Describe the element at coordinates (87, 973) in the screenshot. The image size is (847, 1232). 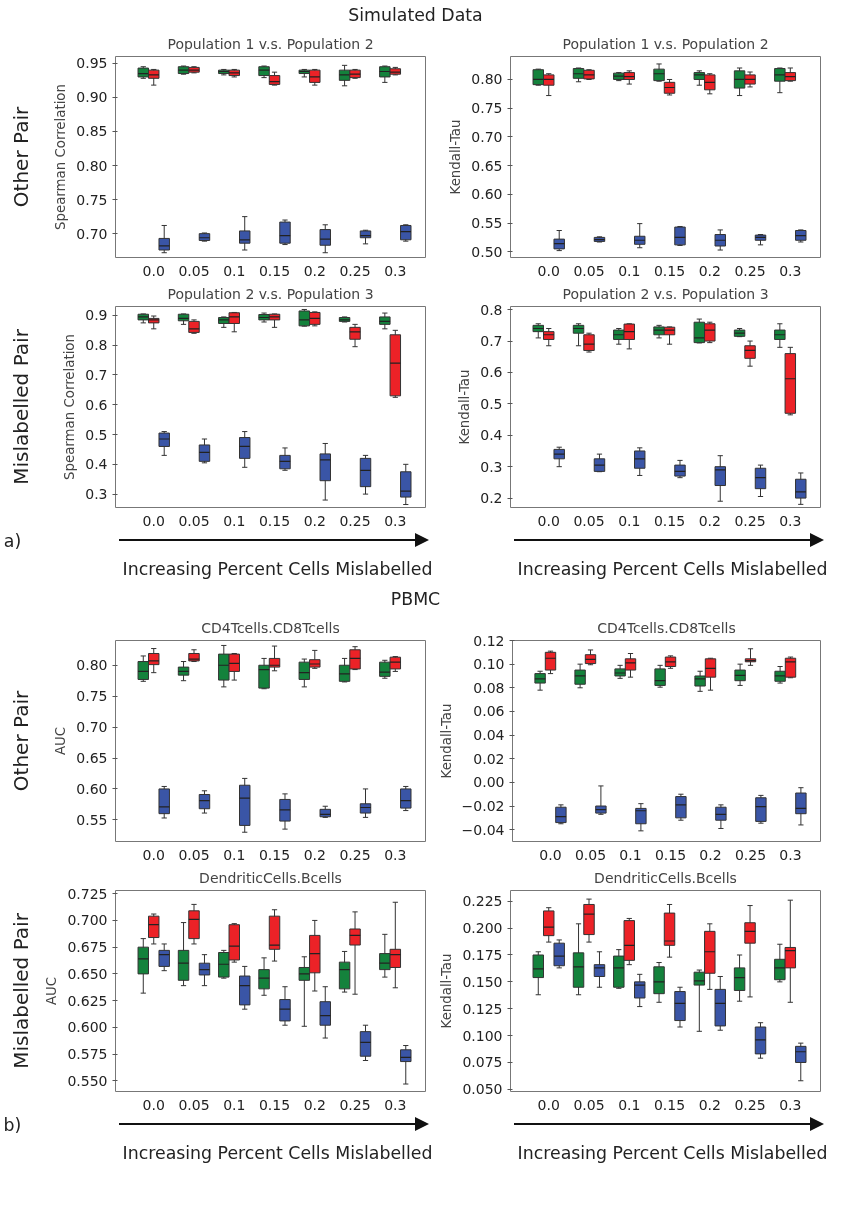
I see `y-tick-label: 0.650` at that location.